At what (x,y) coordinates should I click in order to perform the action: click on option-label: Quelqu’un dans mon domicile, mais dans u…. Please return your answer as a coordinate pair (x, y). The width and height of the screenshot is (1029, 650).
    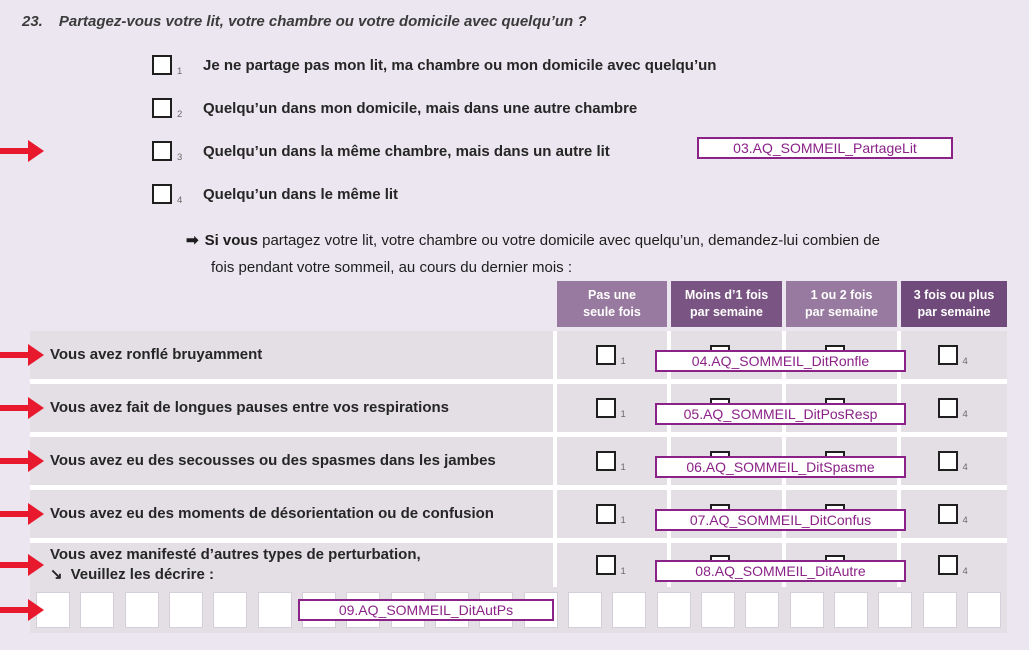
    Looking at the image, I should click on (420, 108).